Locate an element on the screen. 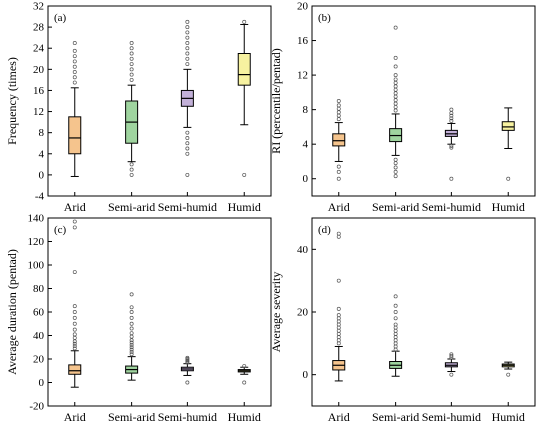 This screenshot has width=550, height=427. y-tick-label: 20 is located at coordinates (303, 7).